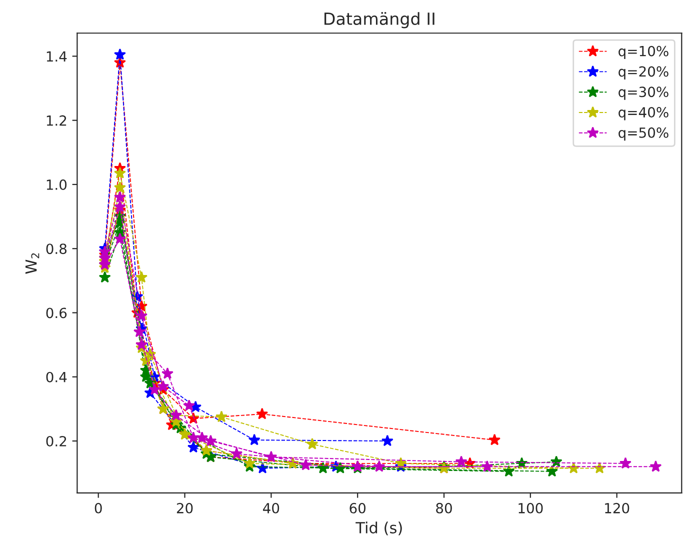  What do you see at coordinates (643, 134) in the screenshot?
I see `legend-label: q=50%` at bounding box center [643, 134].